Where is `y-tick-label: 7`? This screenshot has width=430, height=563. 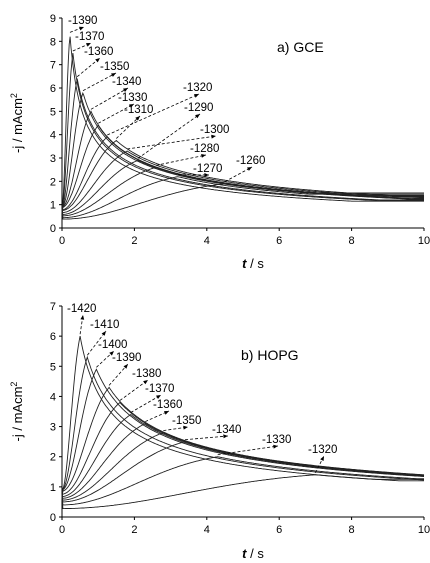 y-tick-label: 7 is located at coordinates (53, 307).